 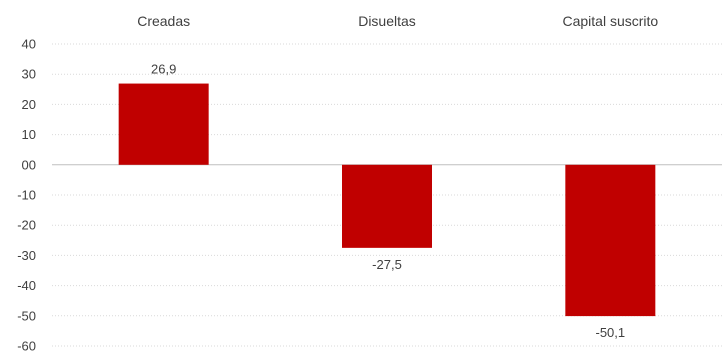 What do you see at coordinates (26, 255) in the screenshot?
I see `y-tick-label: -30` at bounding box center [26, 255].